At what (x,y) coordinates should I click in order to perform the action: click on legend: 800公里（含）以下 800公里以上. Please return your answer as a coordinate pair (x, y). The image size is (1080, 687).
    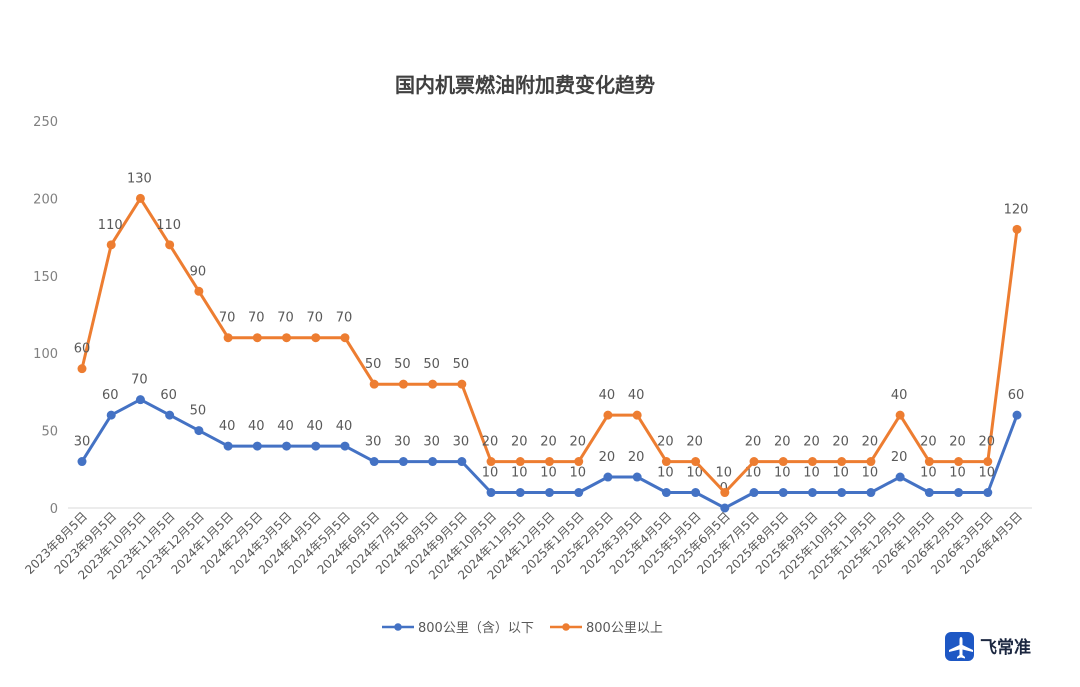
    Looking at the image, I should click on (522, 628).